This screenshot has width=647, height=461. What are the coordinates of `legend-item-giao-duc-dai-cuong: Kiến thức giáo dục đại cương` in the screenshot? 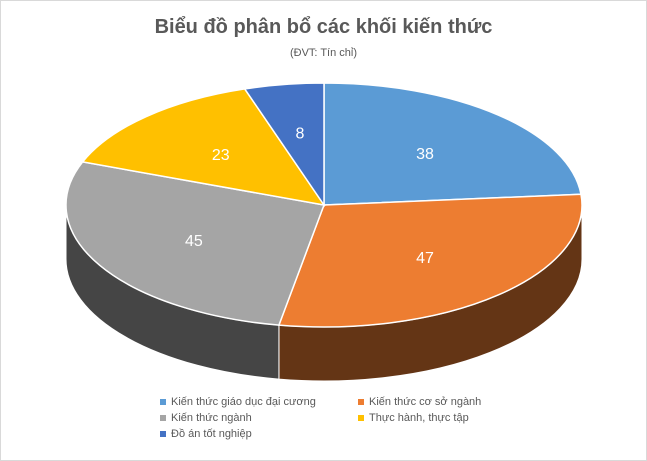 It's located at (238, 402).